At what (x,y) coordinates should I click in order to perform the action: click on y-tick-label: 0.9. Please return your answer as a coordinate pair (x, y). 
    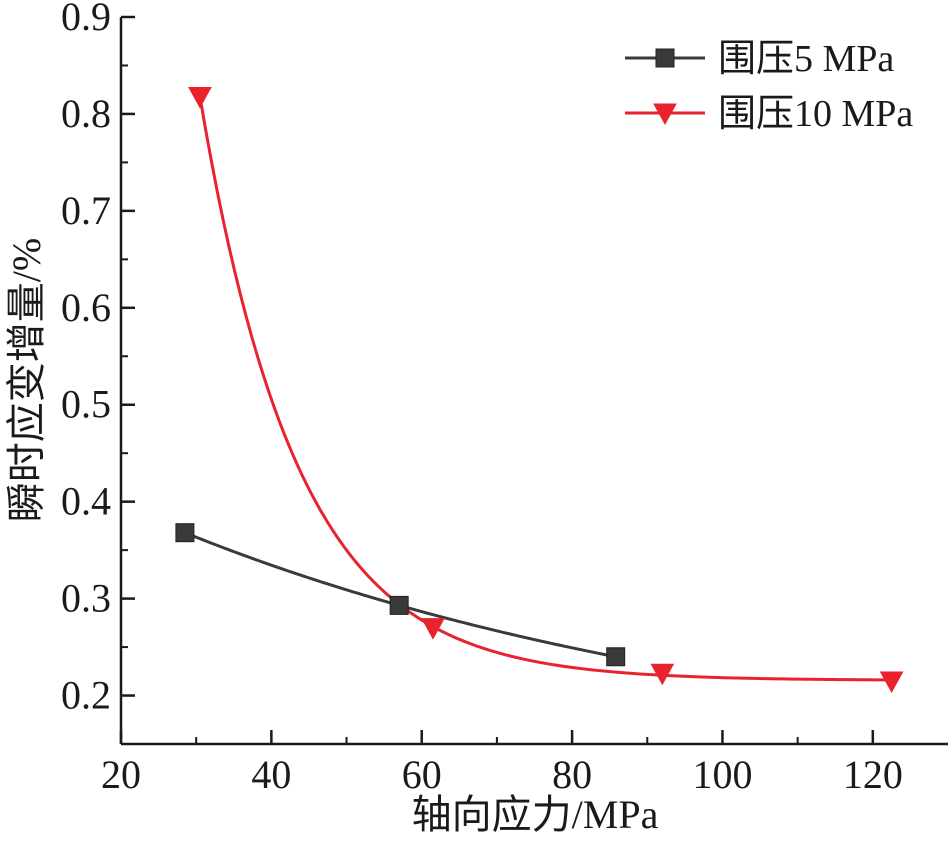
    Looking at the image, I should click on (86, 19).